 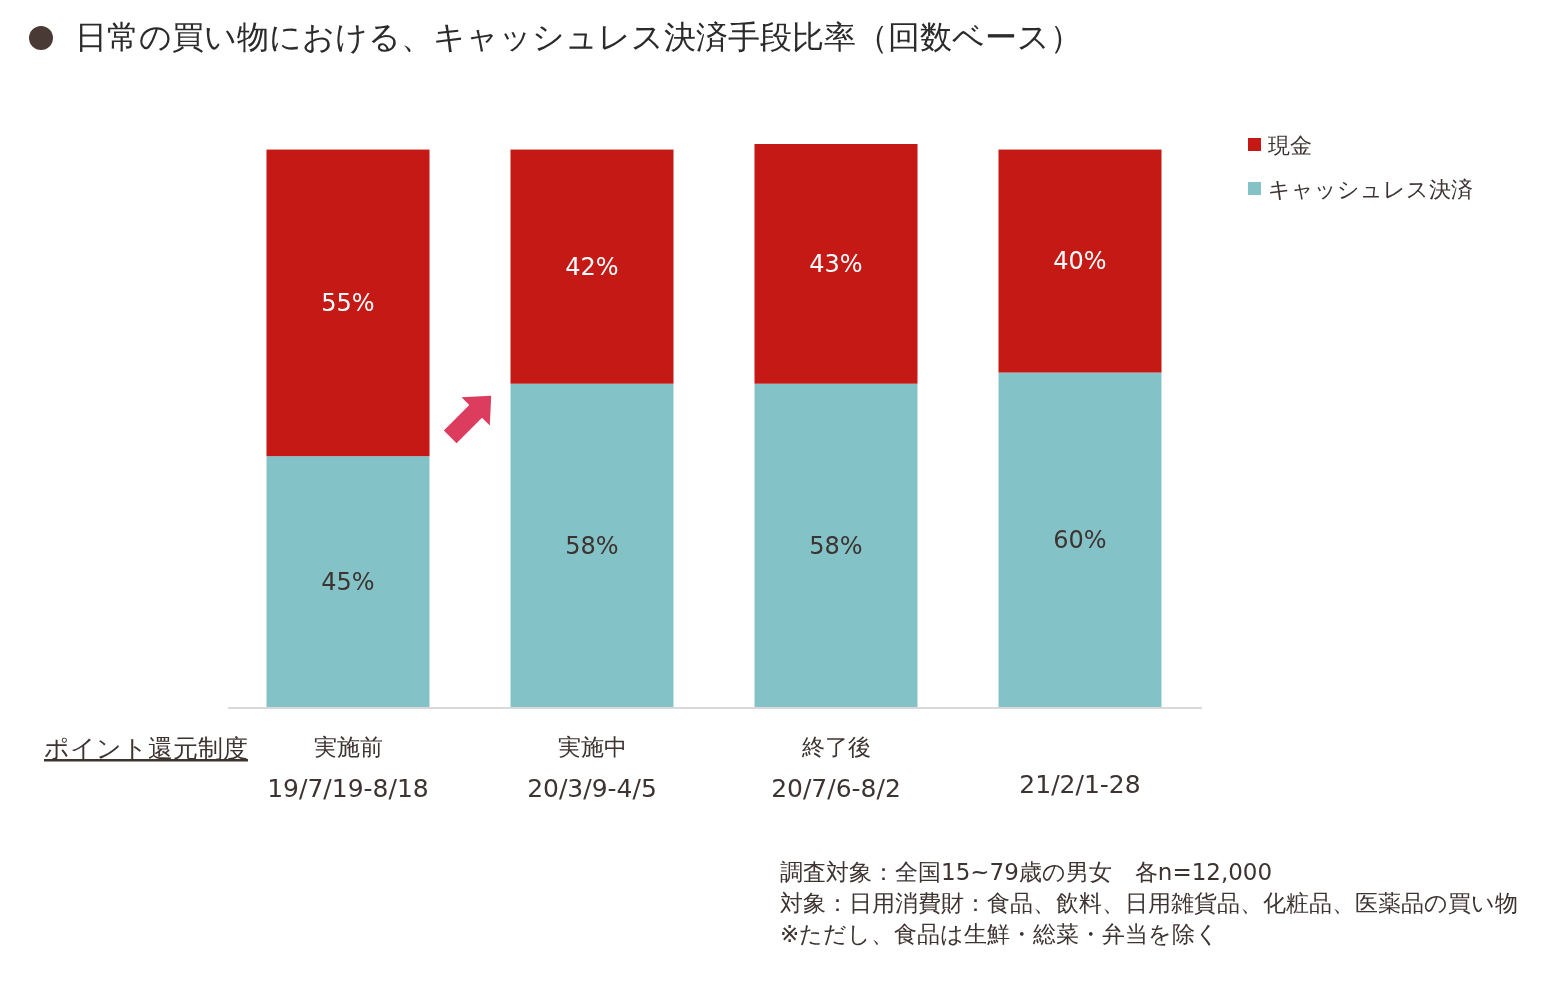 I want to click on x-tick-label: 実施中 20/3/9-4/5, so click(x=592, y=768).